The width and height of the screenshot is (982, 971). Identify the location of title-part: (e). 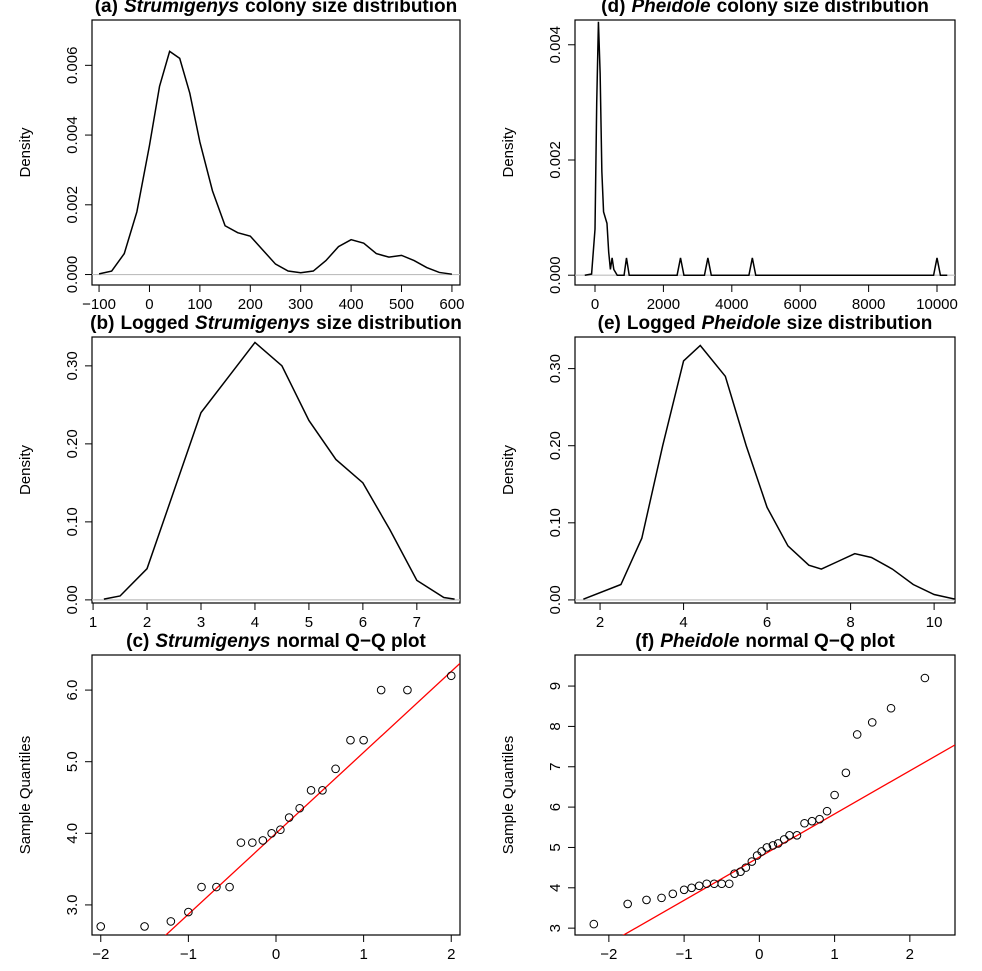
(609, 323).